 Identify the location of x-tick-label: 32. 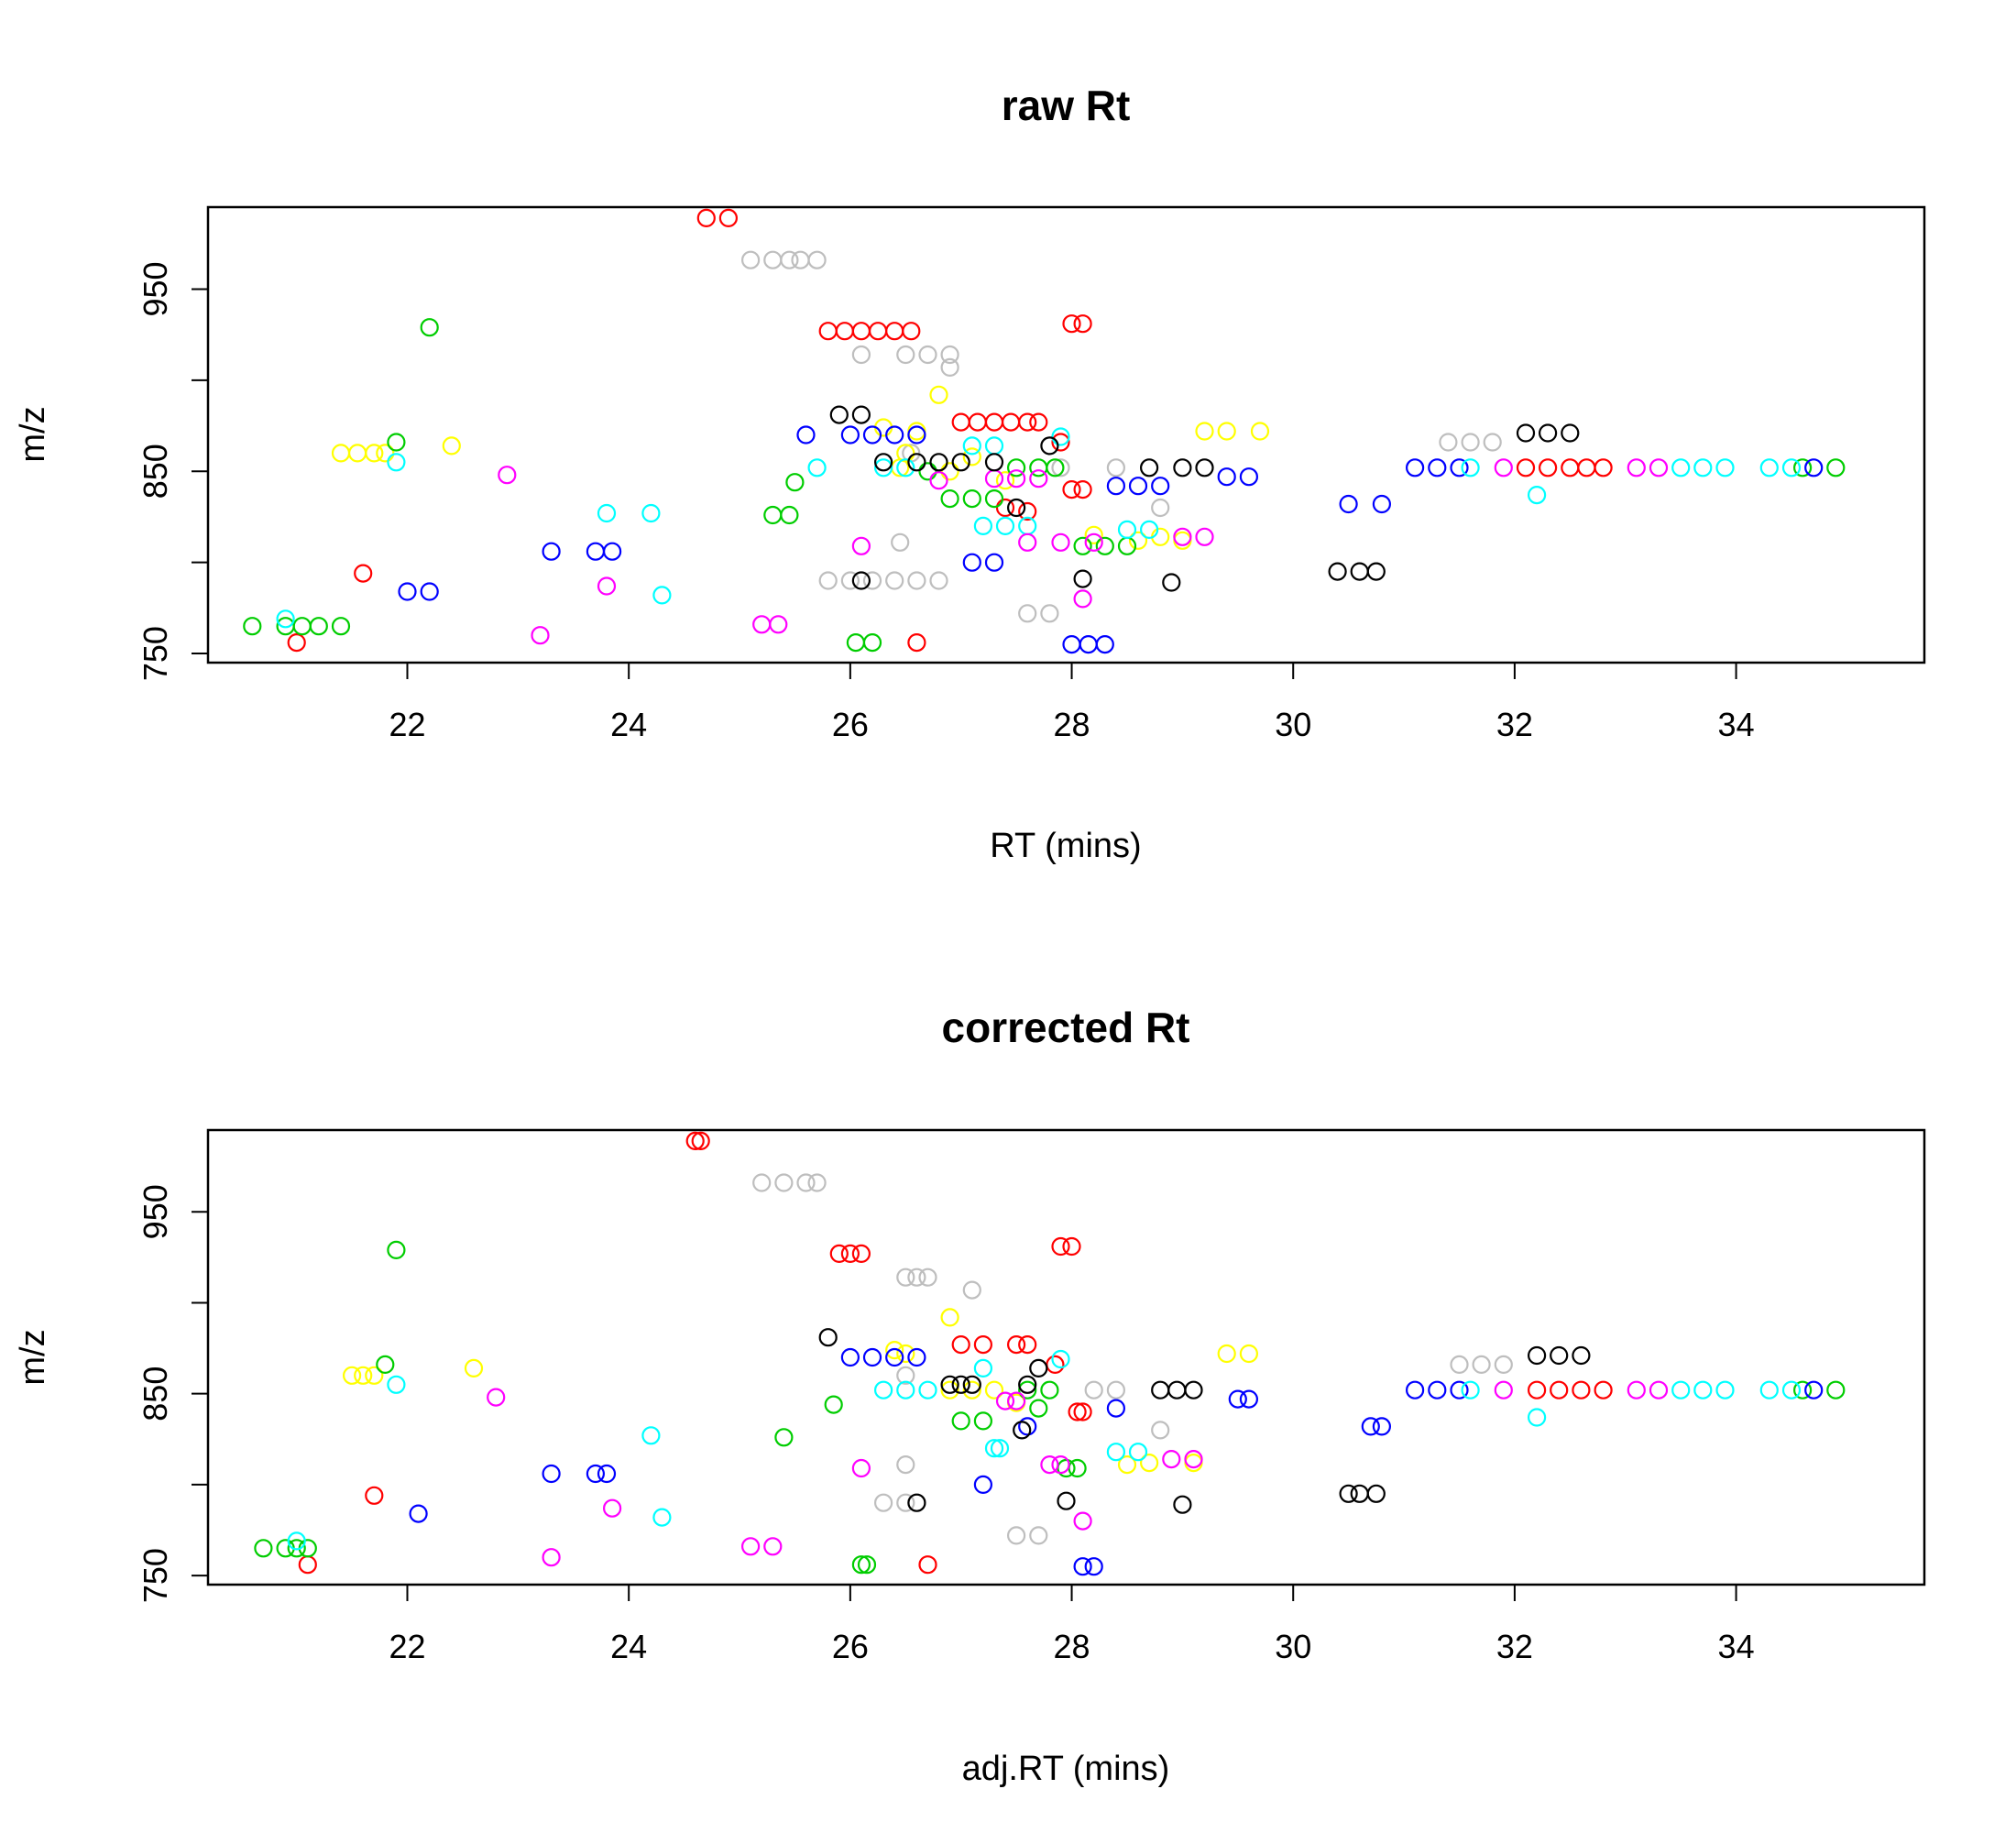
(1514, 724).